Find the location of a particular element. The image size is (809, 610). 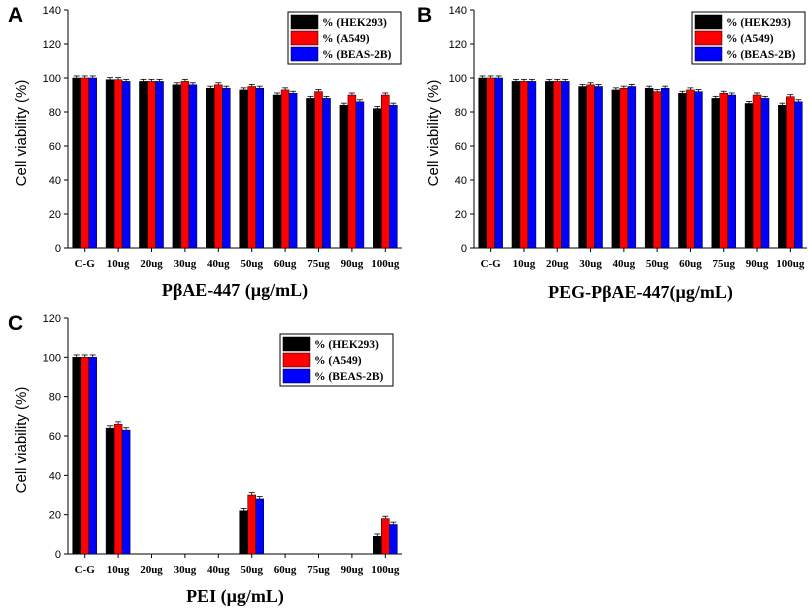

x-tick-label: 50ug is located at coordinates (657, 264).